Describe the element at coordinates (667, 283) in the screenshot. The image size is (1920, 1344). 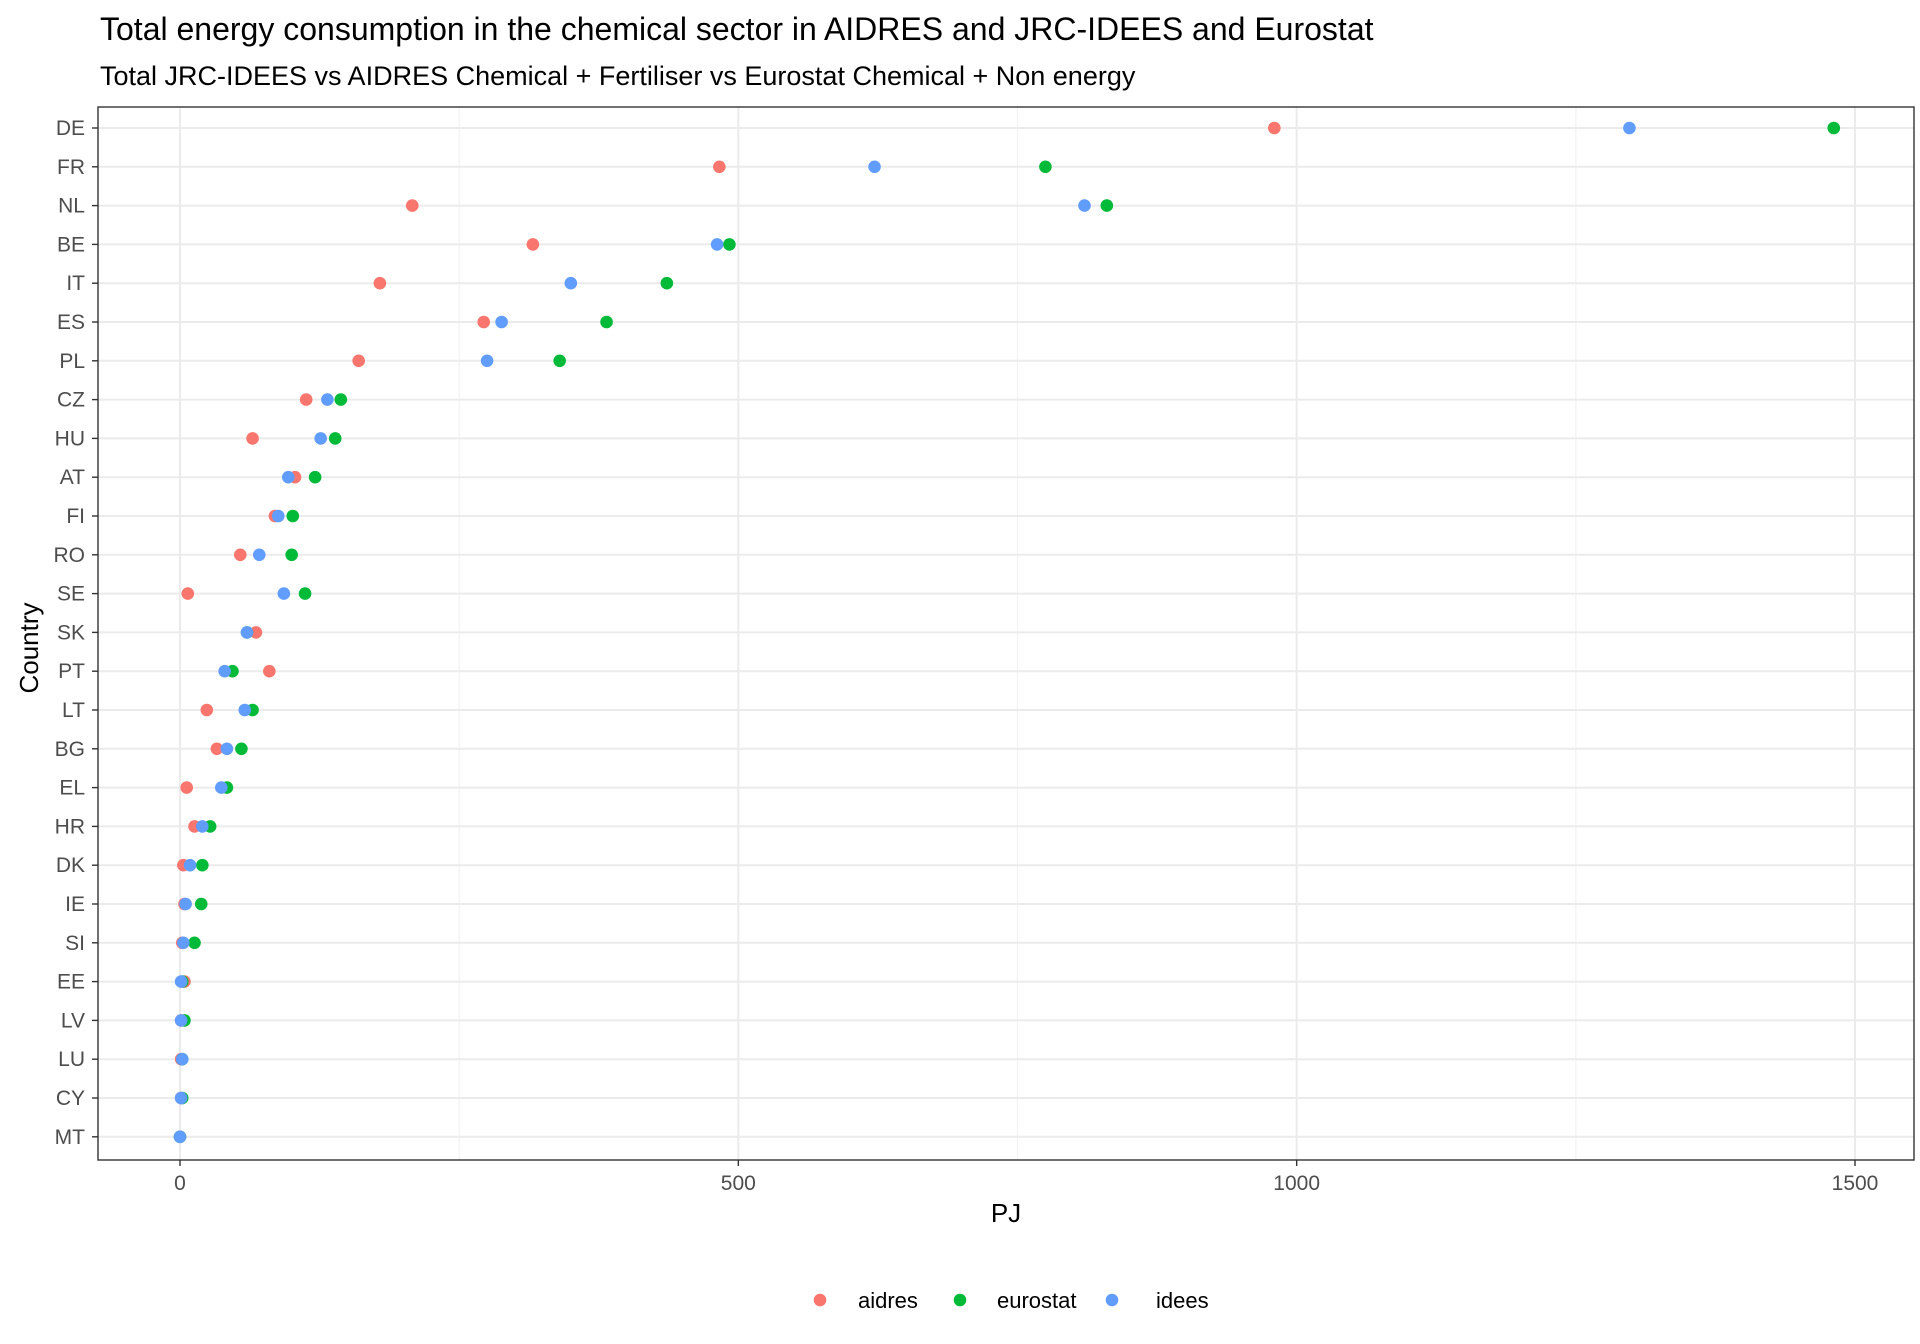
I see `eurostat-point-it: IT eurostat: 436` at that location.